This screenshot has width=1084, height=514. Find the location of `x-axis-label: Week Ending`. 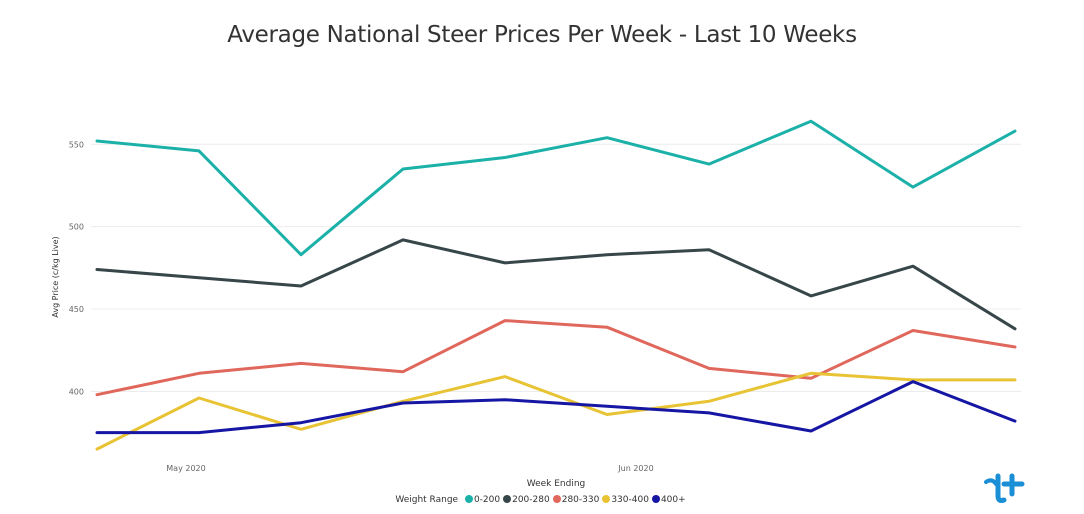

x-axis-label: Week Ending is located at coordinates (556, 484).